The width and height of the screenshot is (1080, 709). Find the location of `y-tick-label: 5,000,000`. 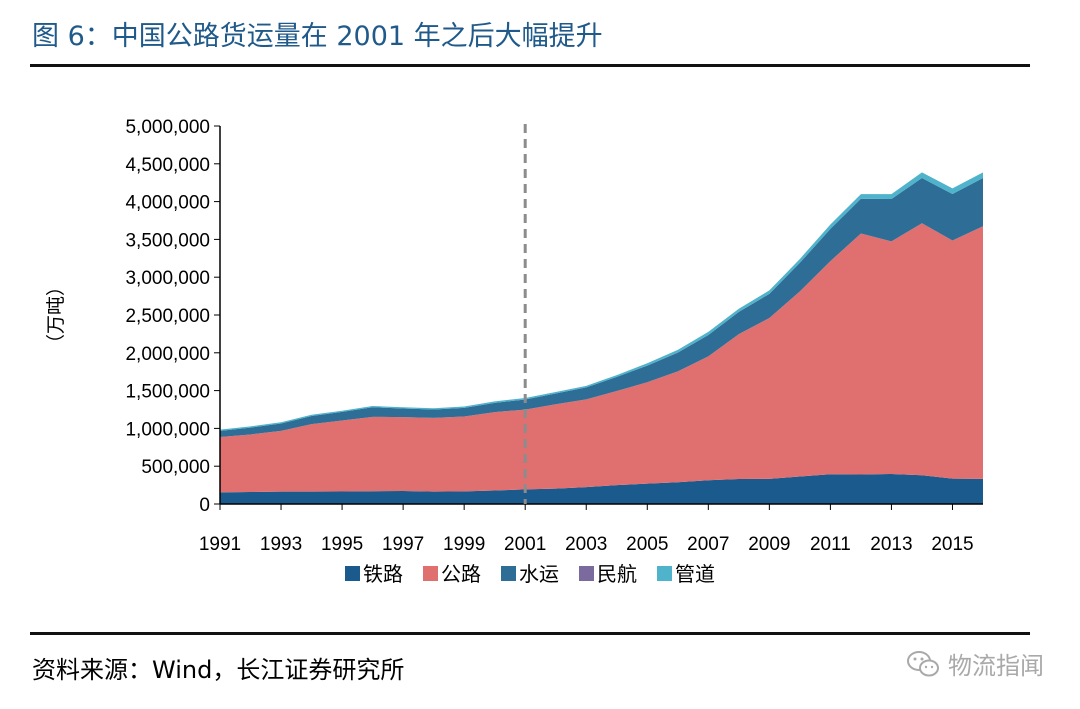

y-tick-label: 5,000,000 is located at coordinates (167, 127).